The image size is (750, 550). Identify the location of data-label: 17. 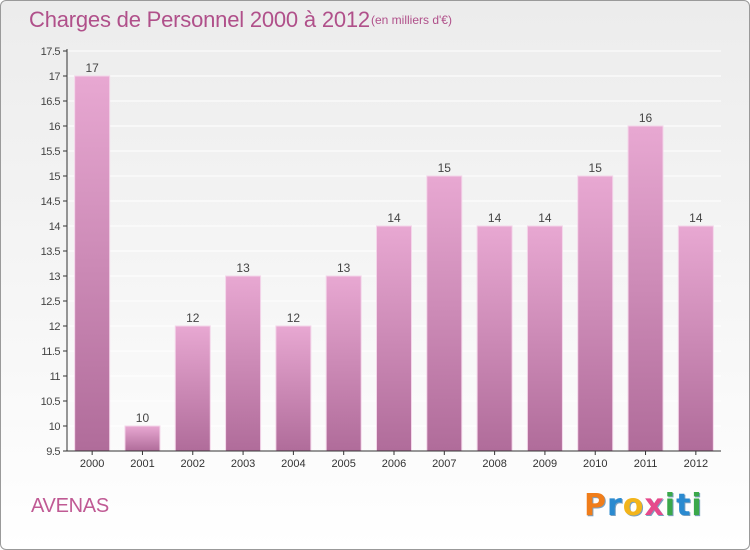
(92, 68).